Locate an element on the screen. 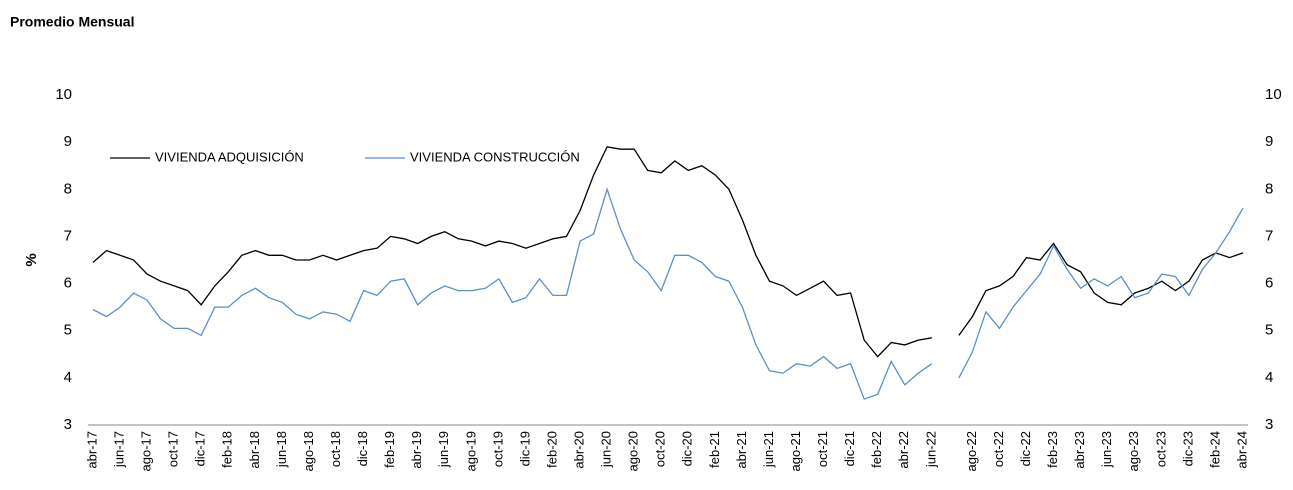  x-tick-label: dic-23 is located at coordinates (1187, 448).